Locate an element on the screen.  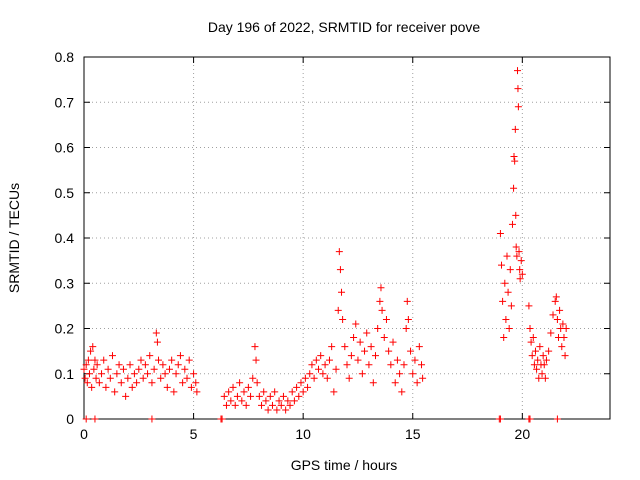
x-tick-label: 5 is located at coordinates (194, 434).